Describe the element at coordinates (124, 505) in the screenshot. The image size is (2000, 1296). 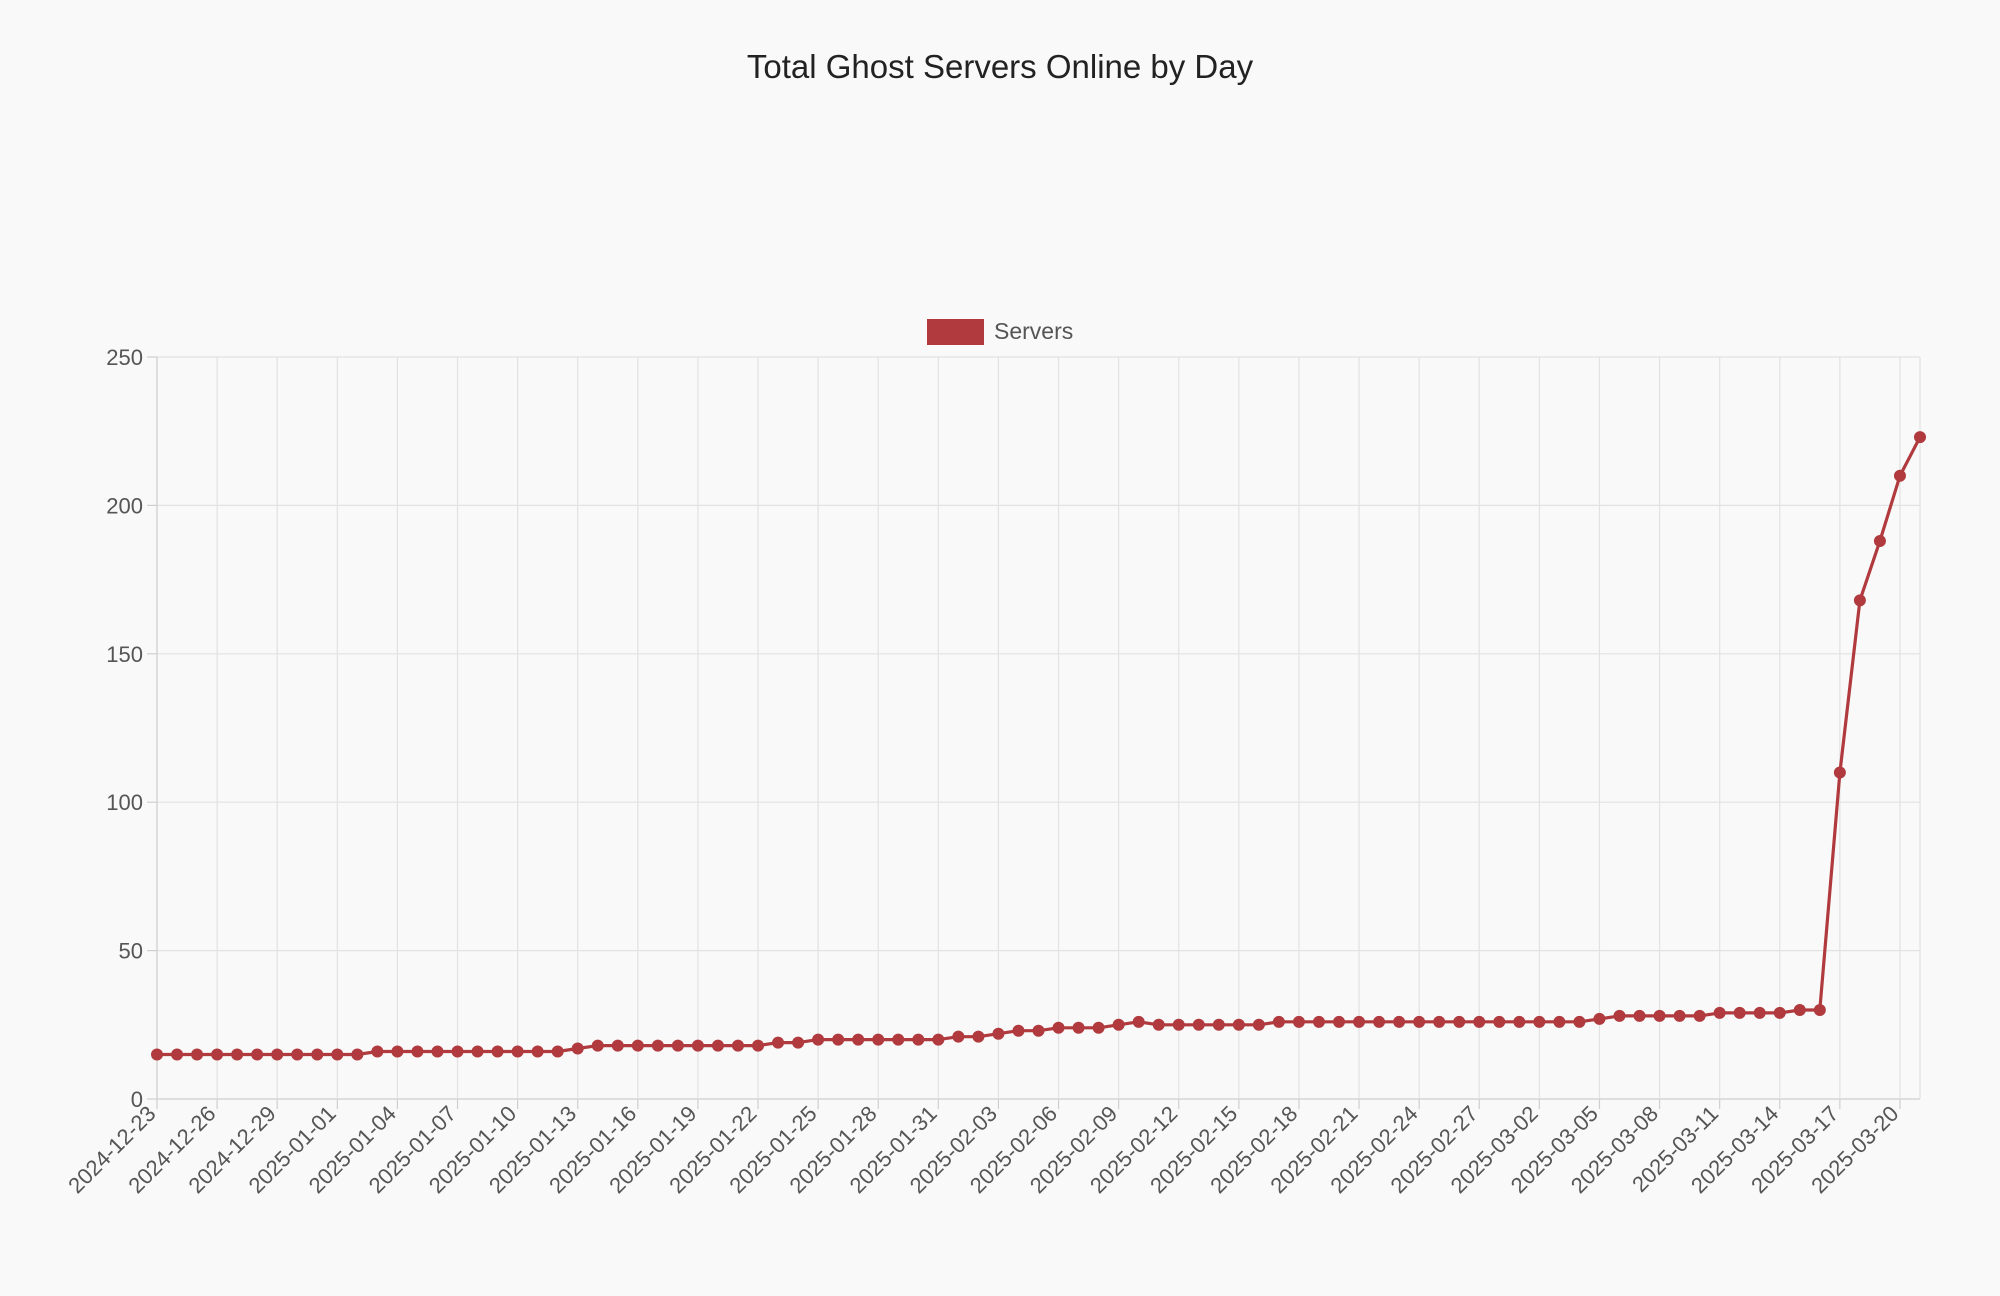
I see `y-tick-label: 200` at that location.